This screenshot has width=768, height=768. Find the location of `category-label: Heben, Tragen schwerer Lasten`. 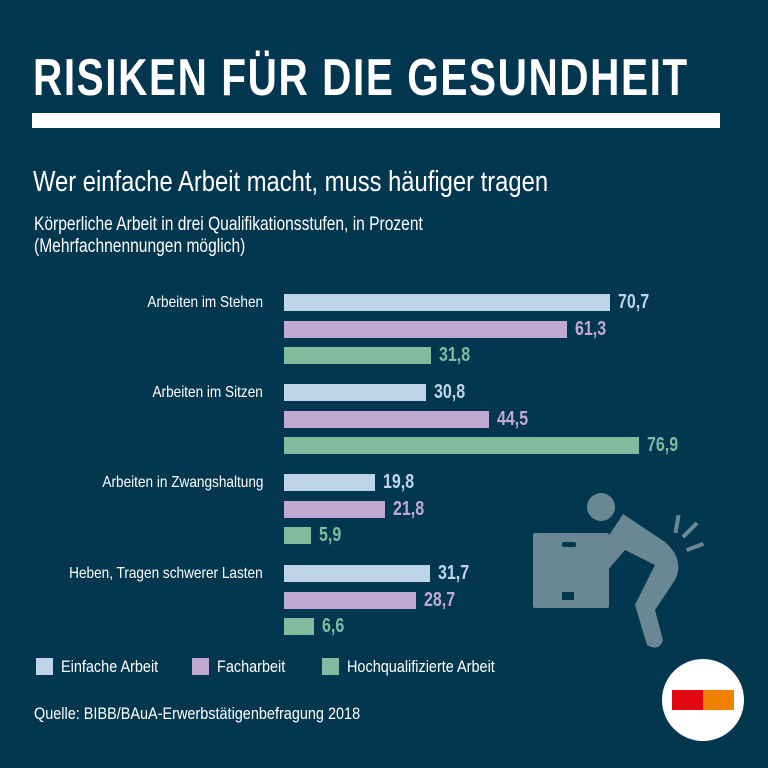

category-label: Heben, Tragen schwerer Lasten is located at coordinates (166, 573).